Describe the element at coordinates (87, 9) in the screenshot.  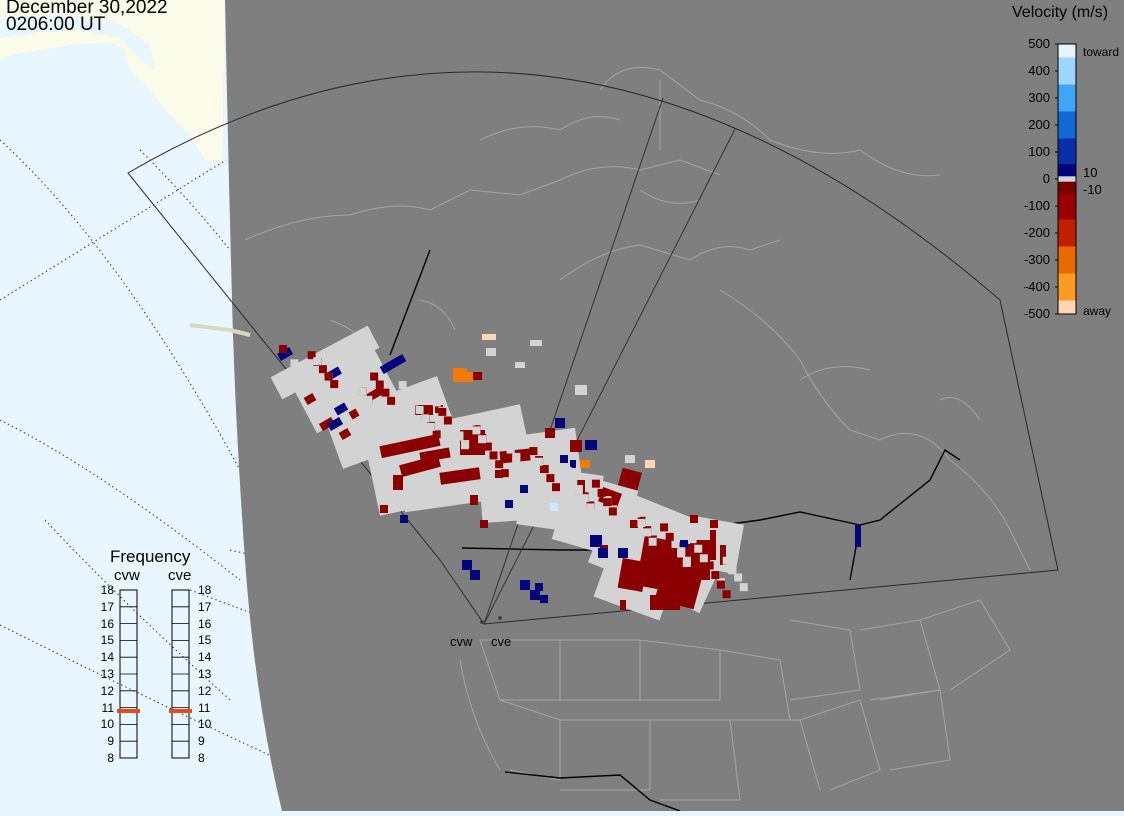
I see `date-label: December 30,2022` at that location.